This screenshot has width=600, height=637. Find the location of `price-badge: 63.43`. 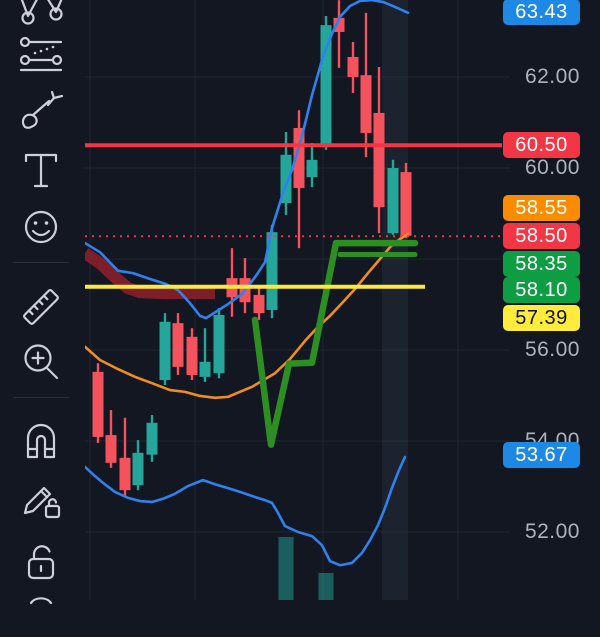

price-badge: 63.43 is located at coordinates (541, 12).